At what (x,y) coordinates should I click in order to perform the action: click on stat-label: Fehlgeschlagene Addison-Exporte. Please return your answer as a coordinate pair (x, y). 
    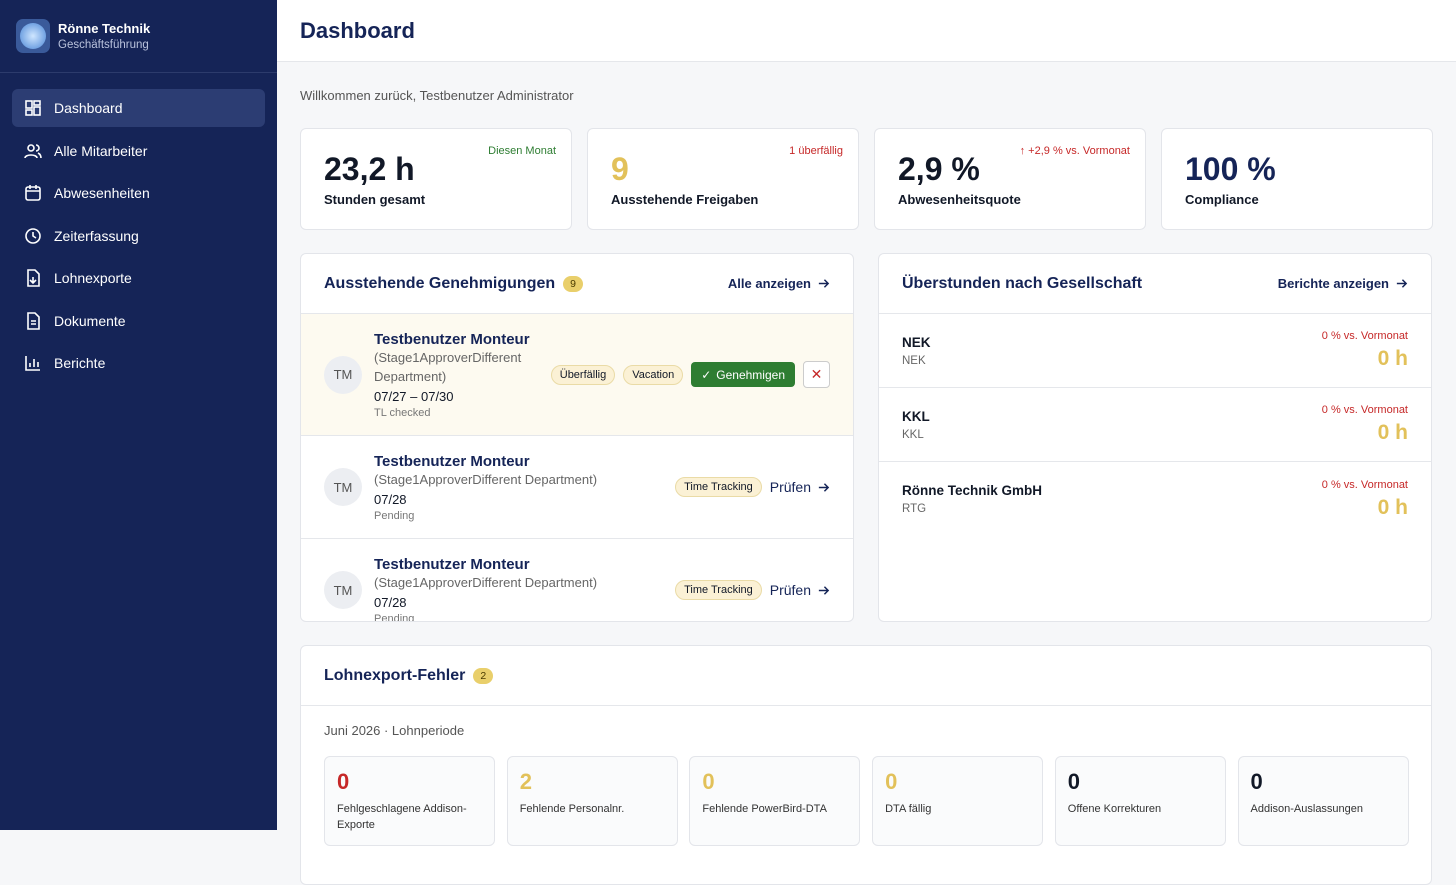
    Looking at the image, I should click on (402, 817).